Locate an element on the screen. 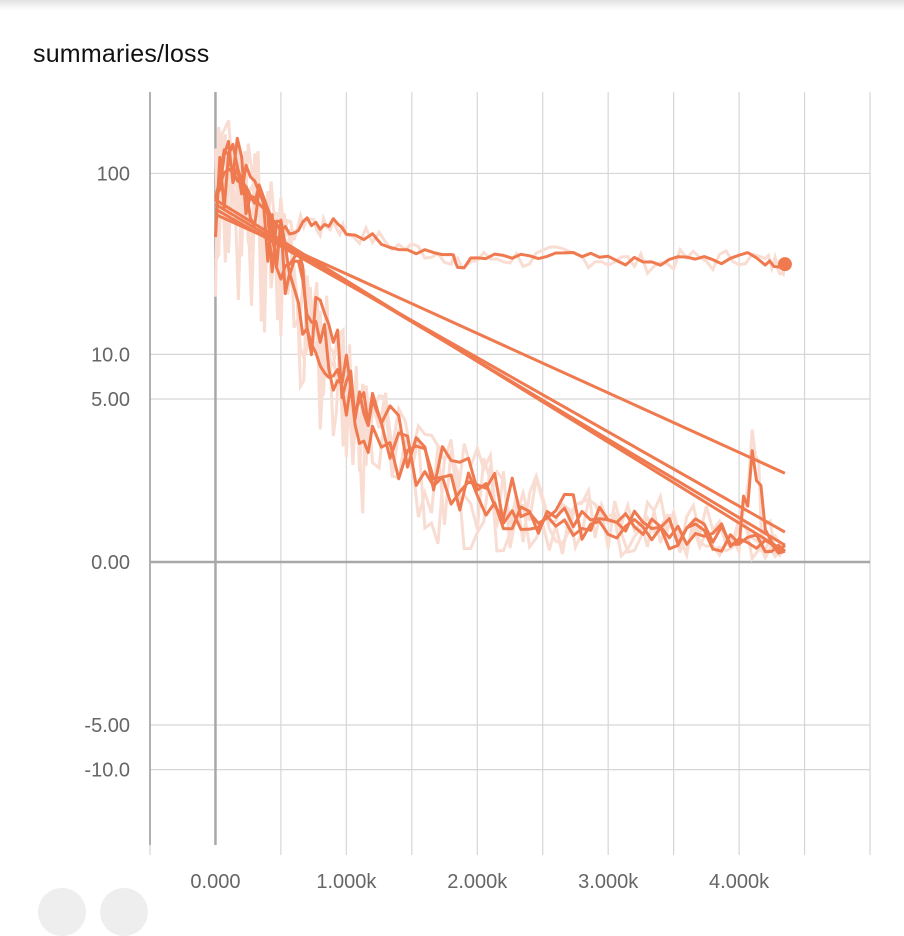 The image size is (904, 936). series-line is located at coordinates (500, 218).